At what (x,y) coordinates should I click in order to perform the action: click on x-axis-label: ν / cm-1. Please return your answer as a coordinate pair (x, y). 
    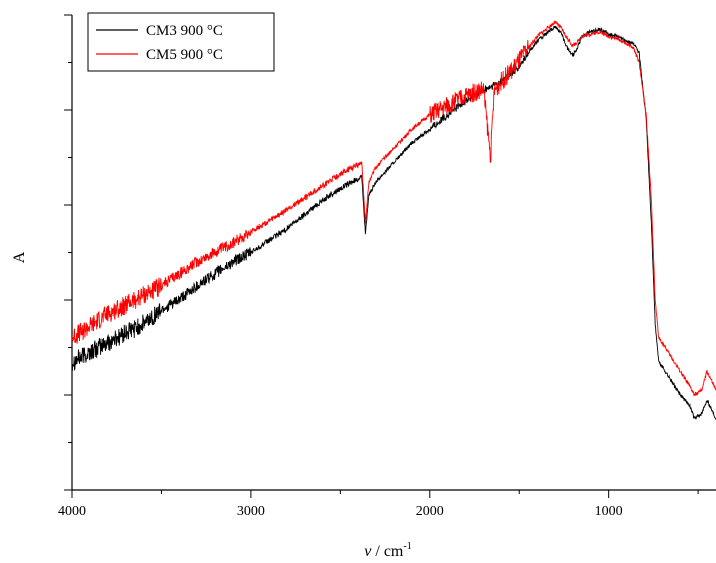
    Looking at the image, I should click on (387, 550).